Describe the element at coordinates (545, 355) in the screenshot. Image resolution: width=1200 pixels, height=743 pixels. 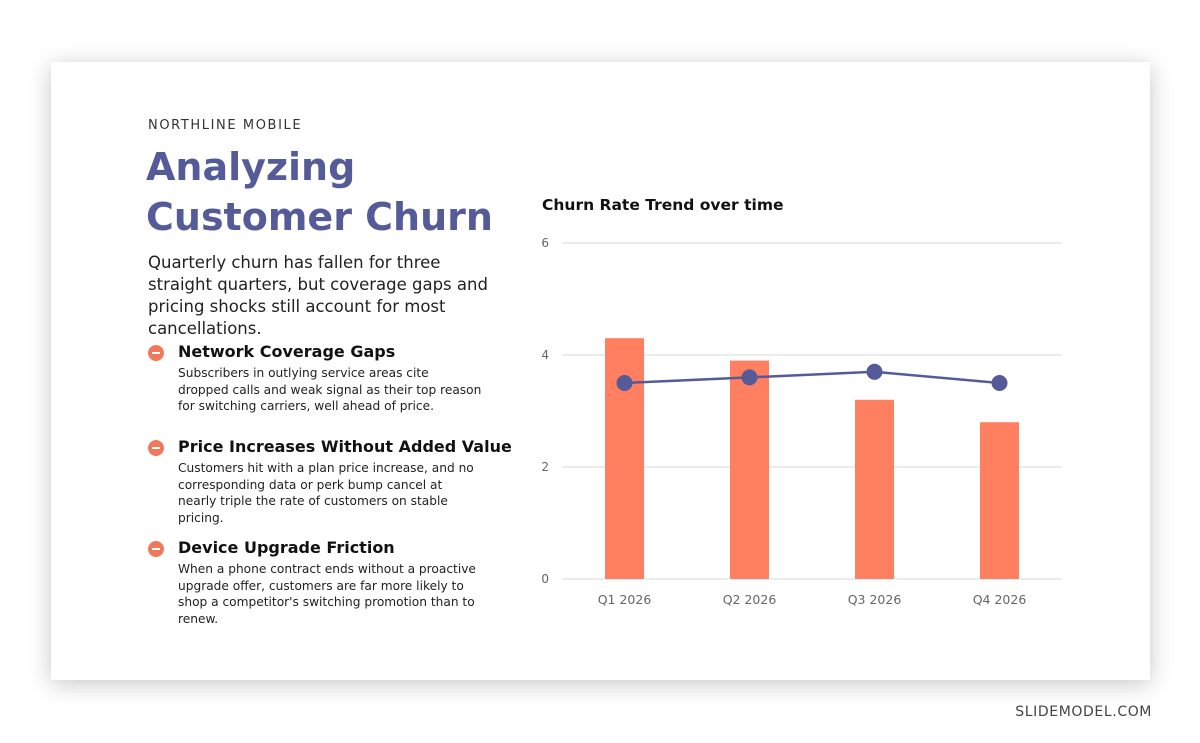
I see `y-tick-label: 4` at that location.